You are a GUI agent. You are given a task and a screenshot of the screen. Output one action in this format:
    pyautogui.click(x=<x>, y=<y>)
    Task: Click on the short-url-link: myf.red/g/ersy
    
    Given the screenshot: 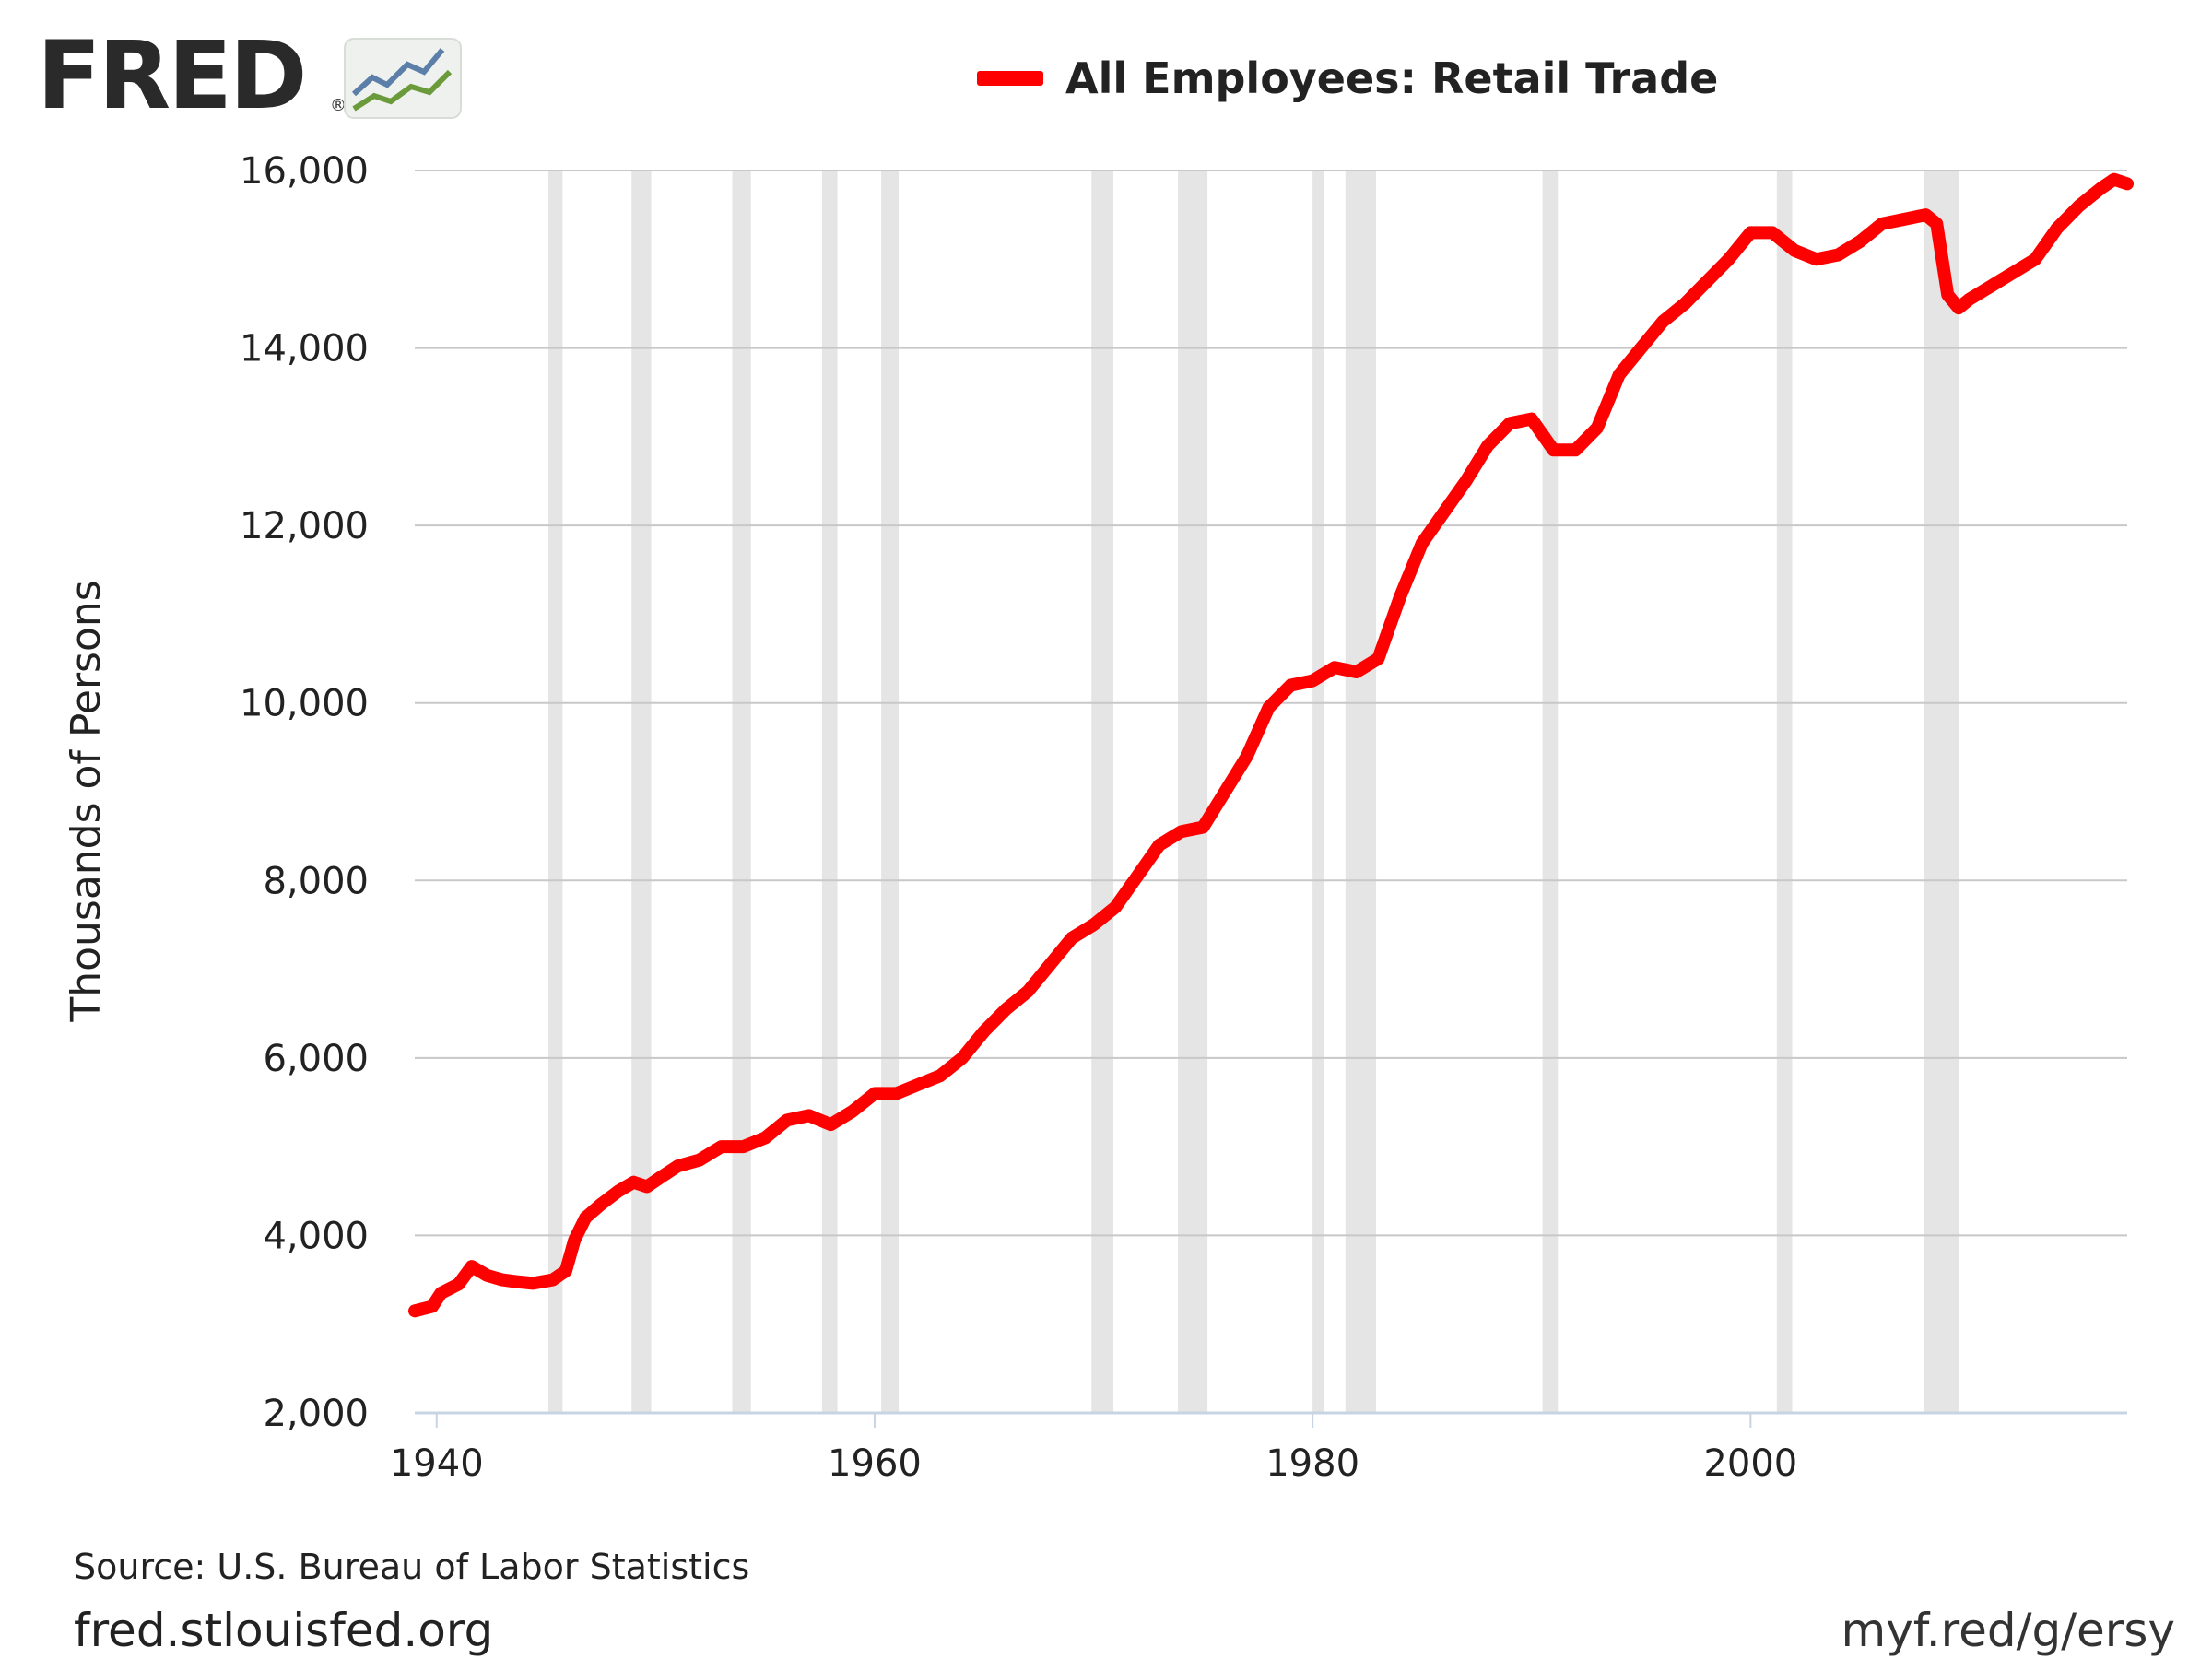 What is the action you would take?
    pyautogui.click(x=2008, y=1630)
    